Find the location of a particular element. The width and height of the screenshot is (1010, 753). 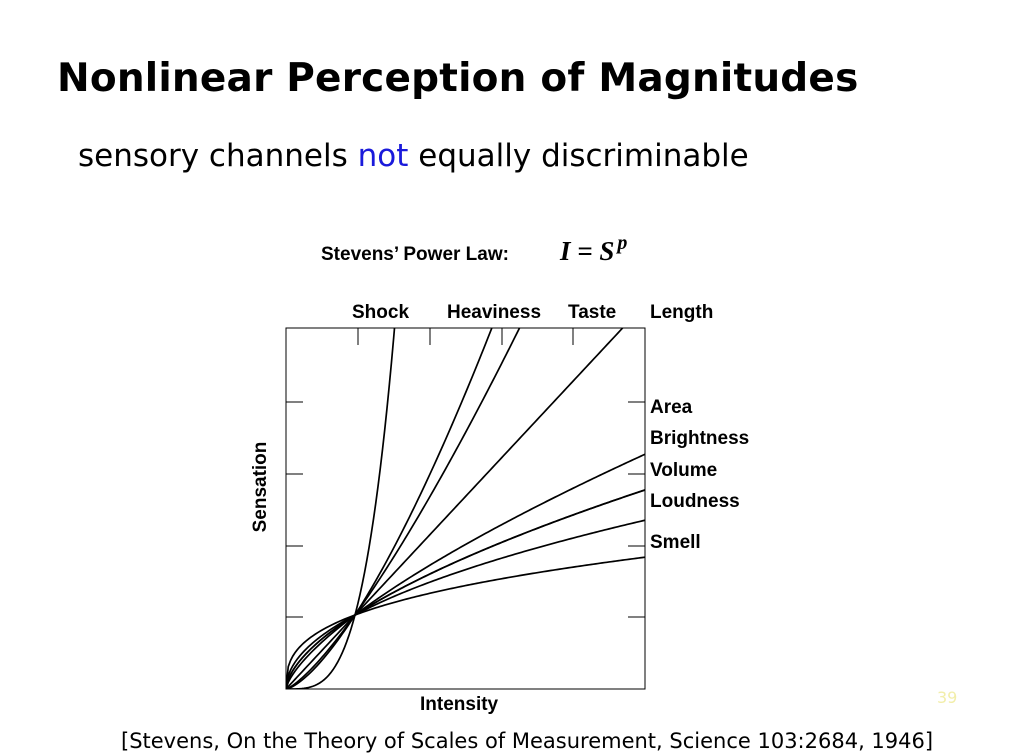

series-label-smell: Smell is located at coordinates (675, 542).